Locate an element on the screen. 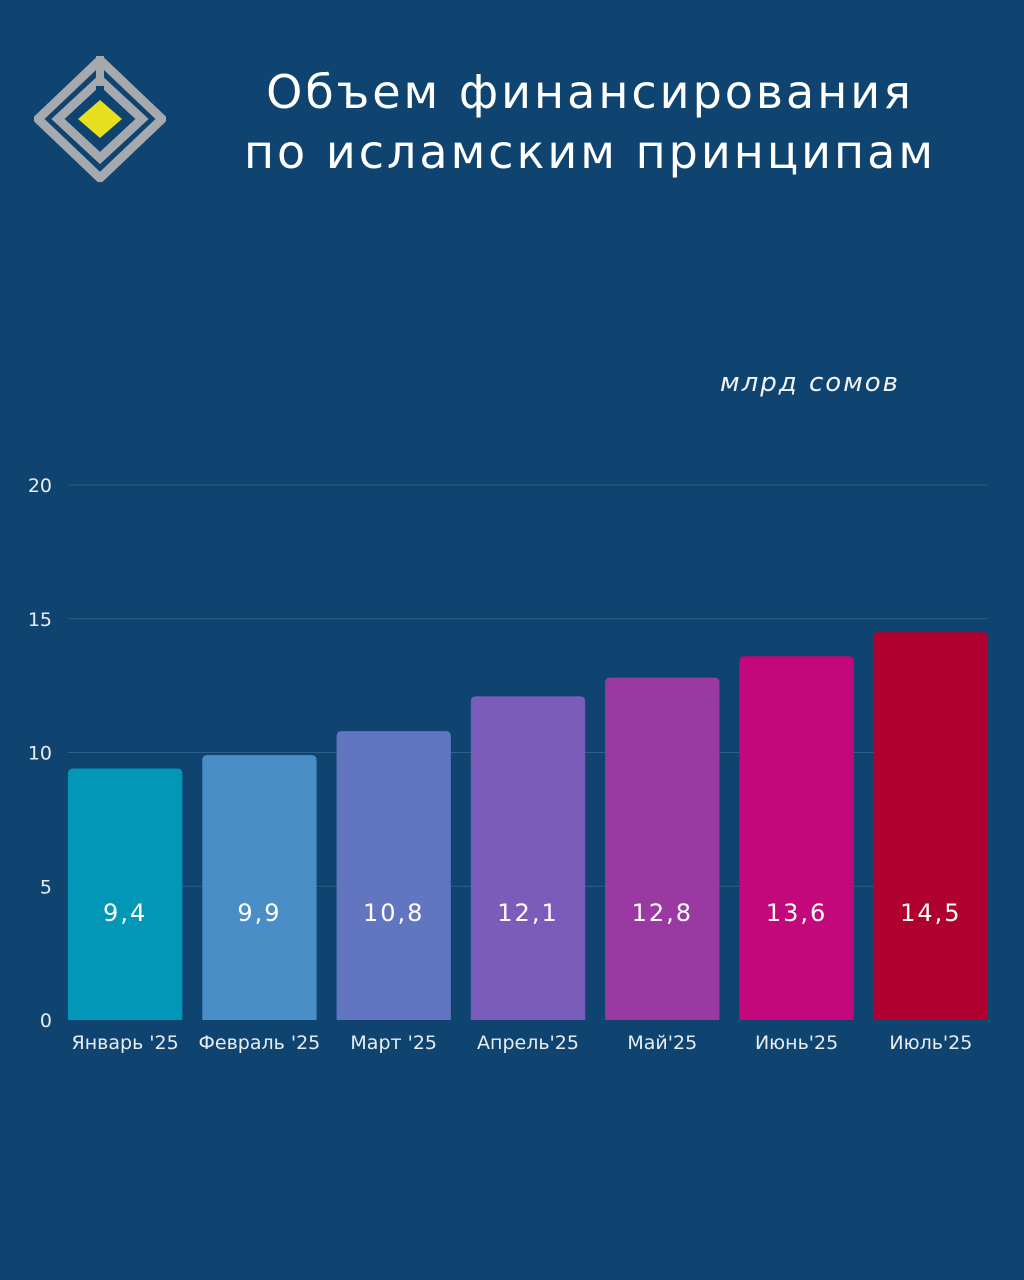 The image size is (1024, 1280). x-tick-label: Апрель'25 is located at coordinates (528, 1043).